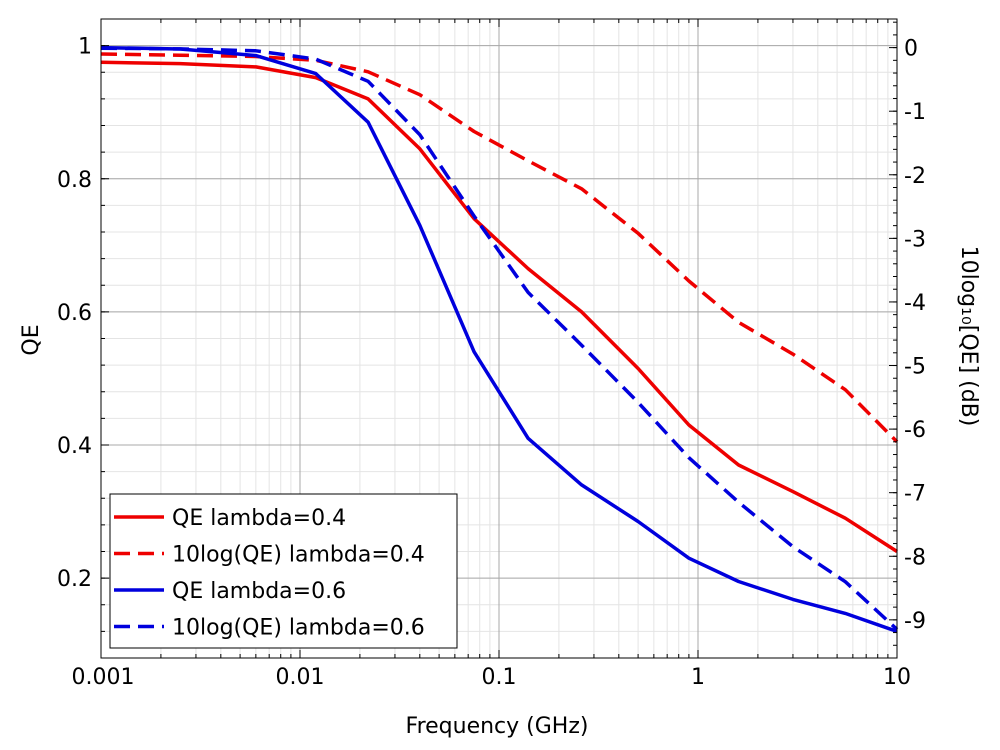 The width and height of the screenshot is (1000, 750). Describe the element at coordinates (915, 557) in the screenshot. I see `y-right-tick-label: -8` at that location.